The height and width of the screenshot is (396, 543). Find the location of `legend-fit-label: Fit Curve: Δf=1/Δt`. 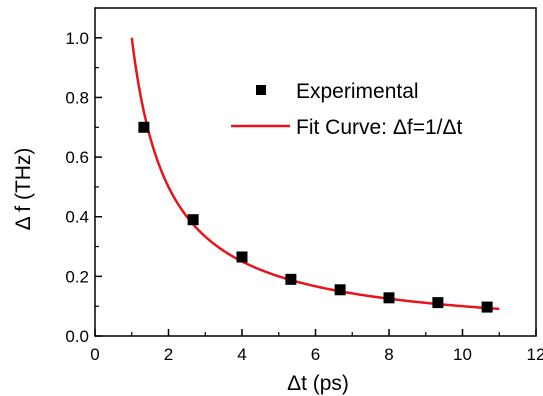

legend-fit-label: Fit Curve: Δf=1/Δt is located at coordinates (379, 127).